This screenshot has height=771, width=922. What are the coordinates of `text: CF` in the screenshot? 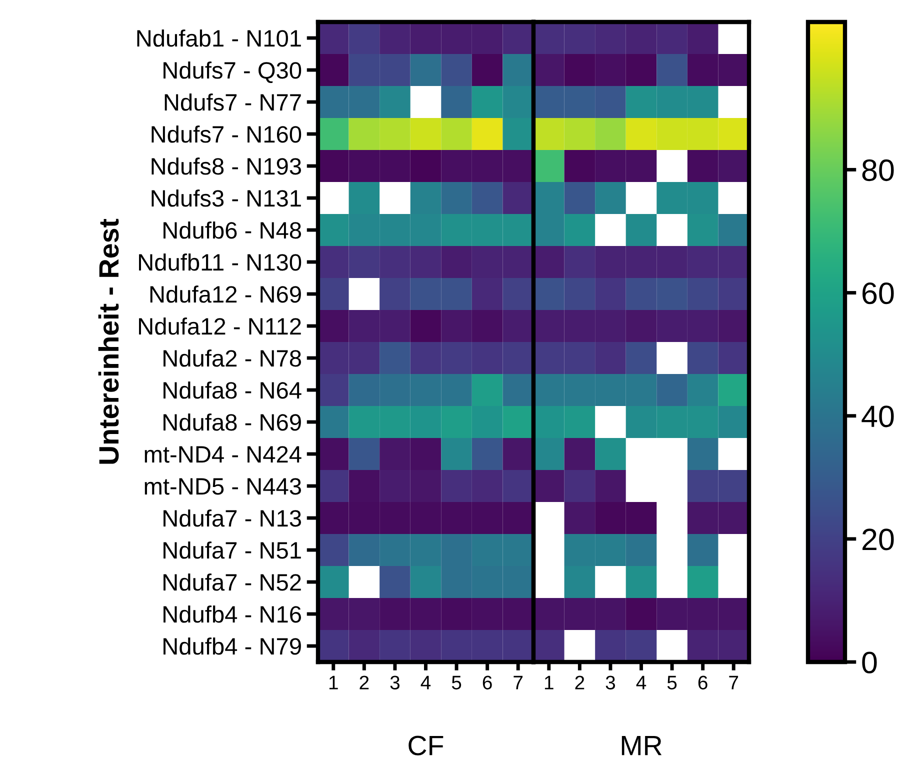 It's located at (426, 746).